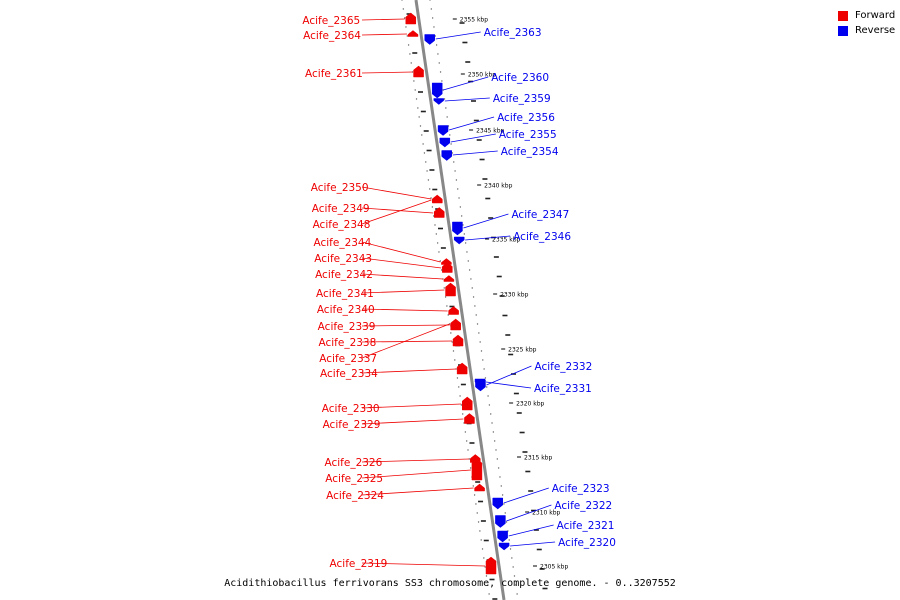 This screenshot has width=900, height=600. Describe the element at coordinates (522, 99) in the screenshot. I see `gene-label: Acife_2359` at that location.